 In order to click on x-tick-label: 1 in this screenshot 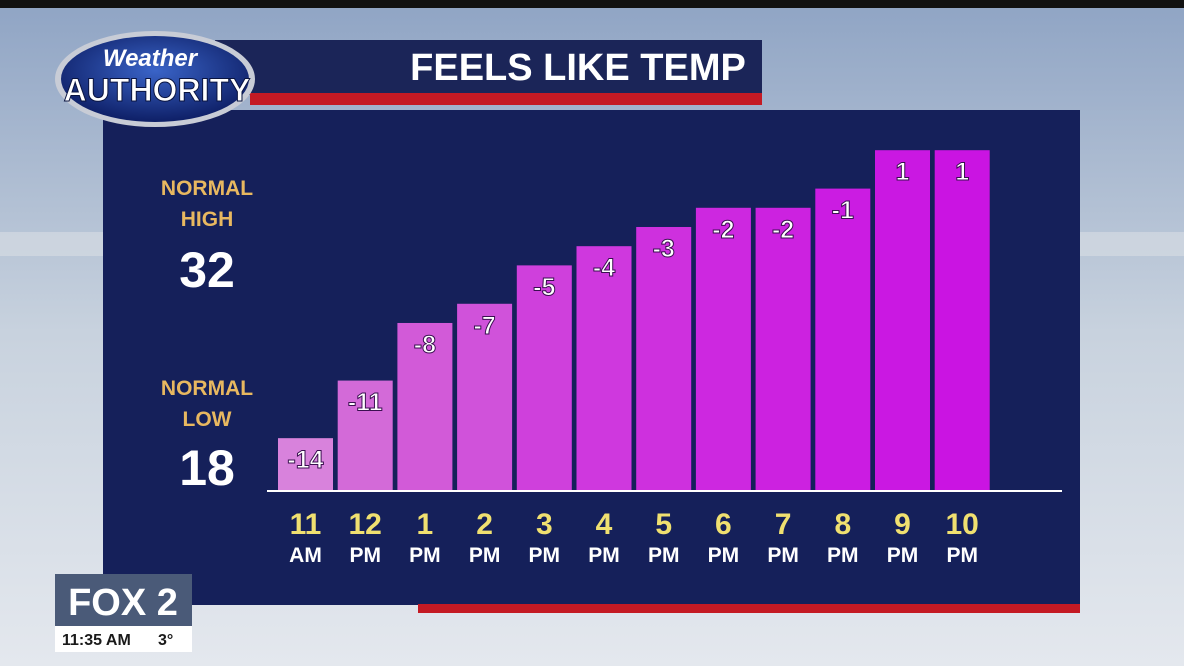, I will do `click(425, 524)`.